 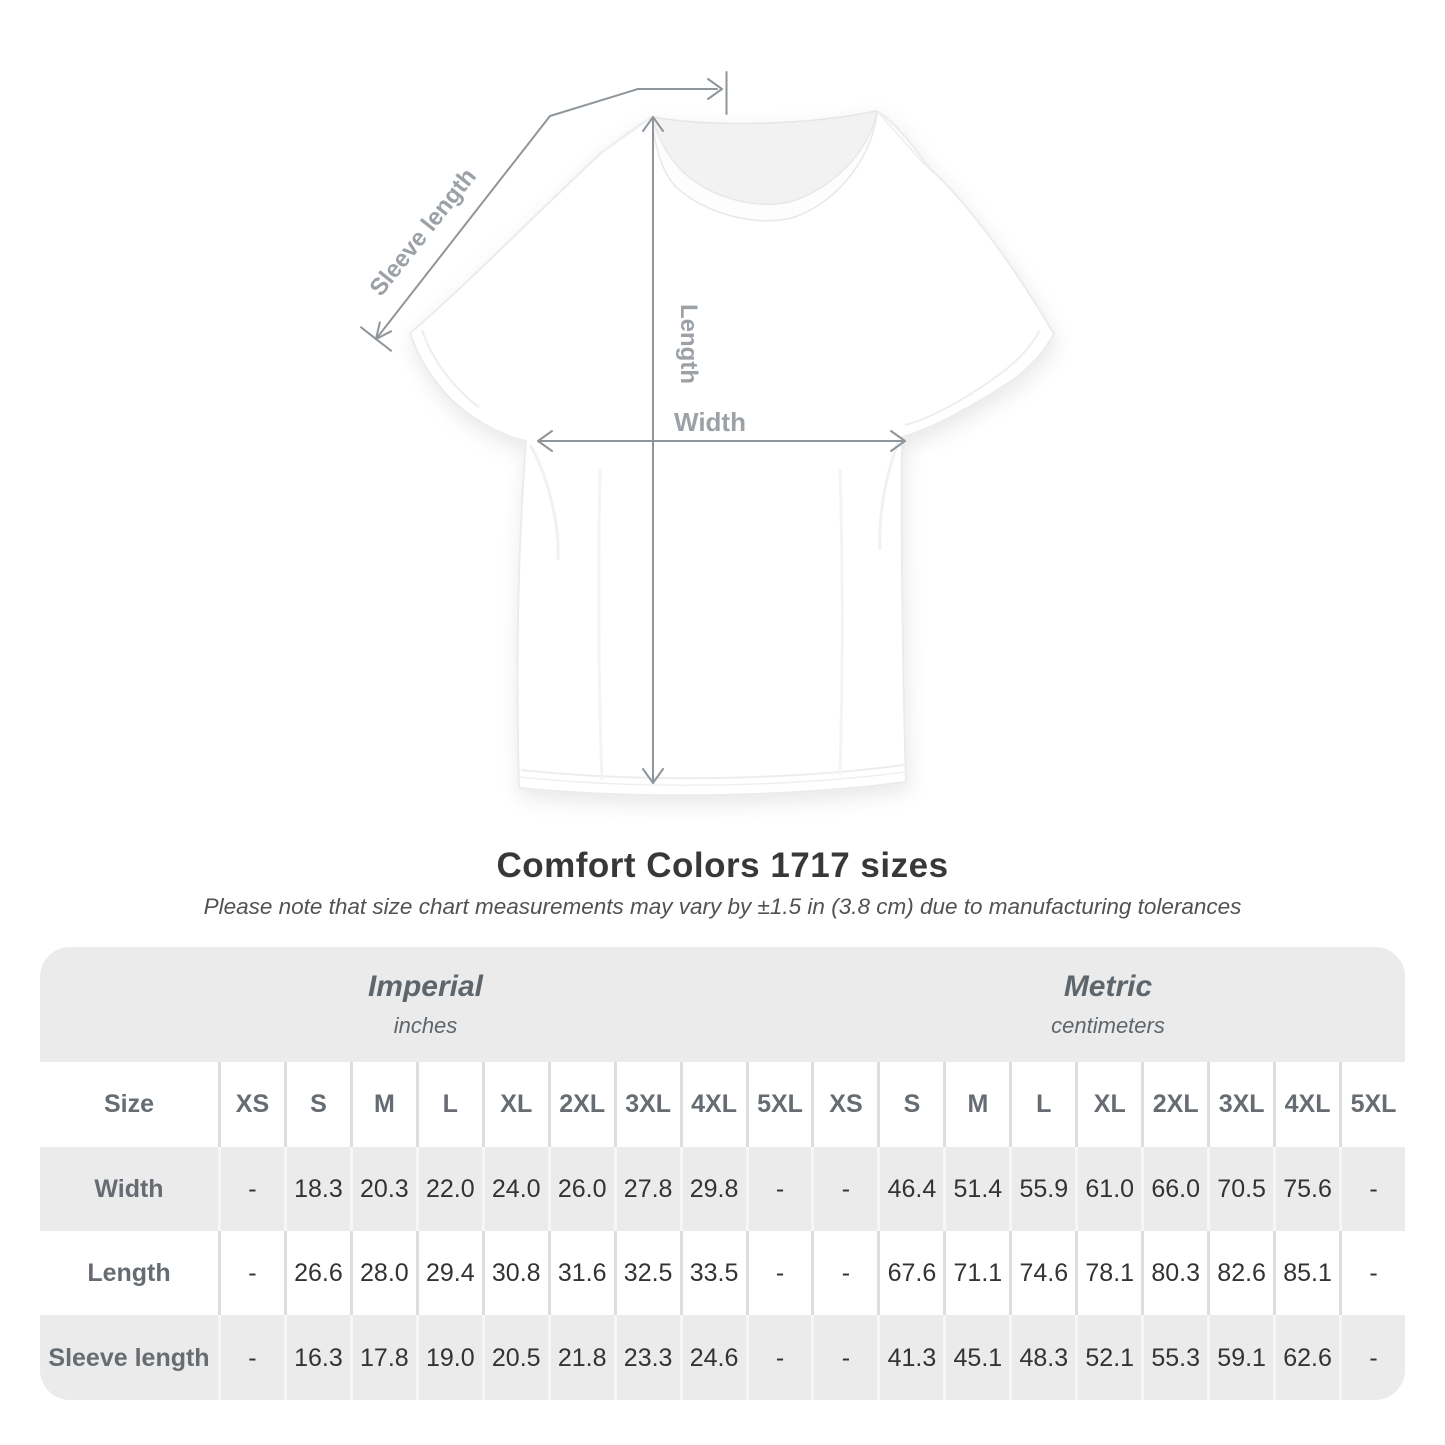 What do you see at coordinates (425, 986) in the screenshot?
I see `unit-group-name: Imperial` at bounding box center [425, 986].